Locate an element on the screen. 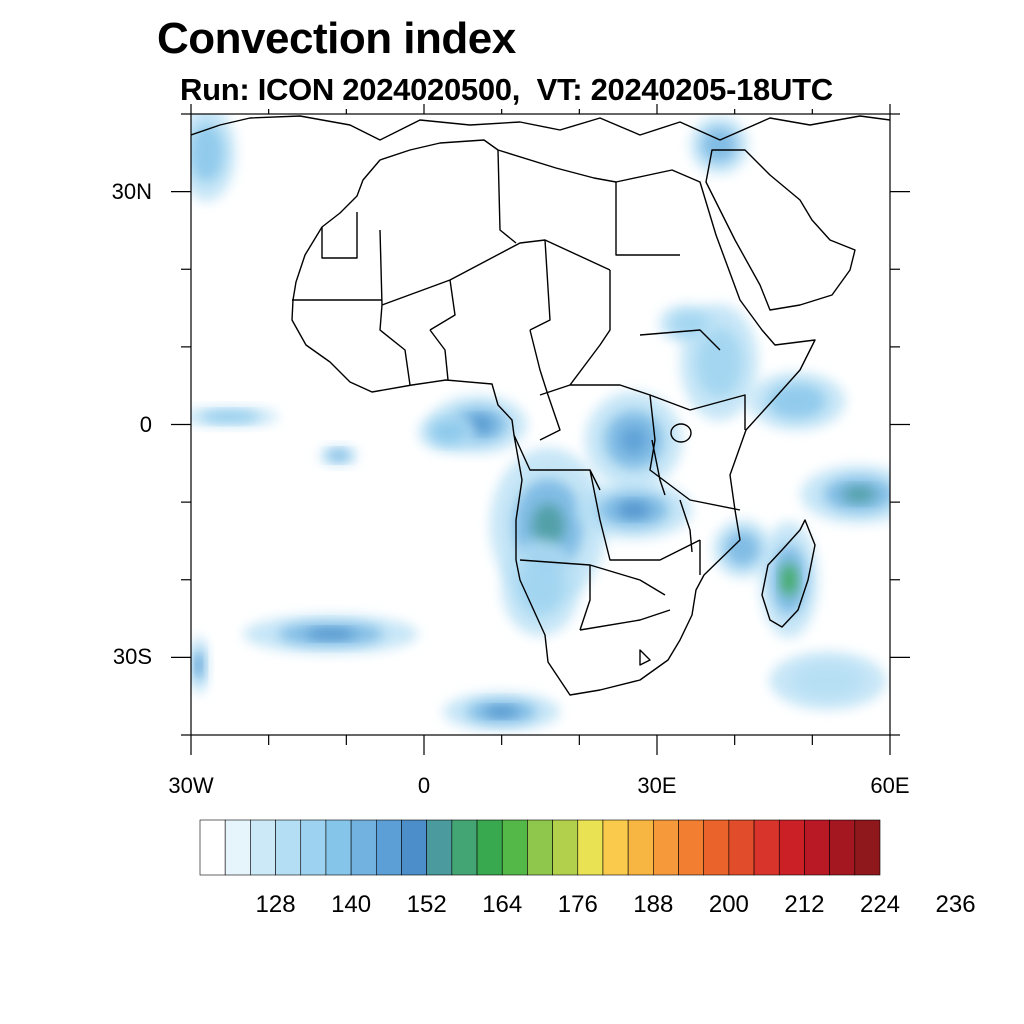 This screenshot has height=1024, width=1024. lon-tick-label: 60E is located at coordinates (890, 785).